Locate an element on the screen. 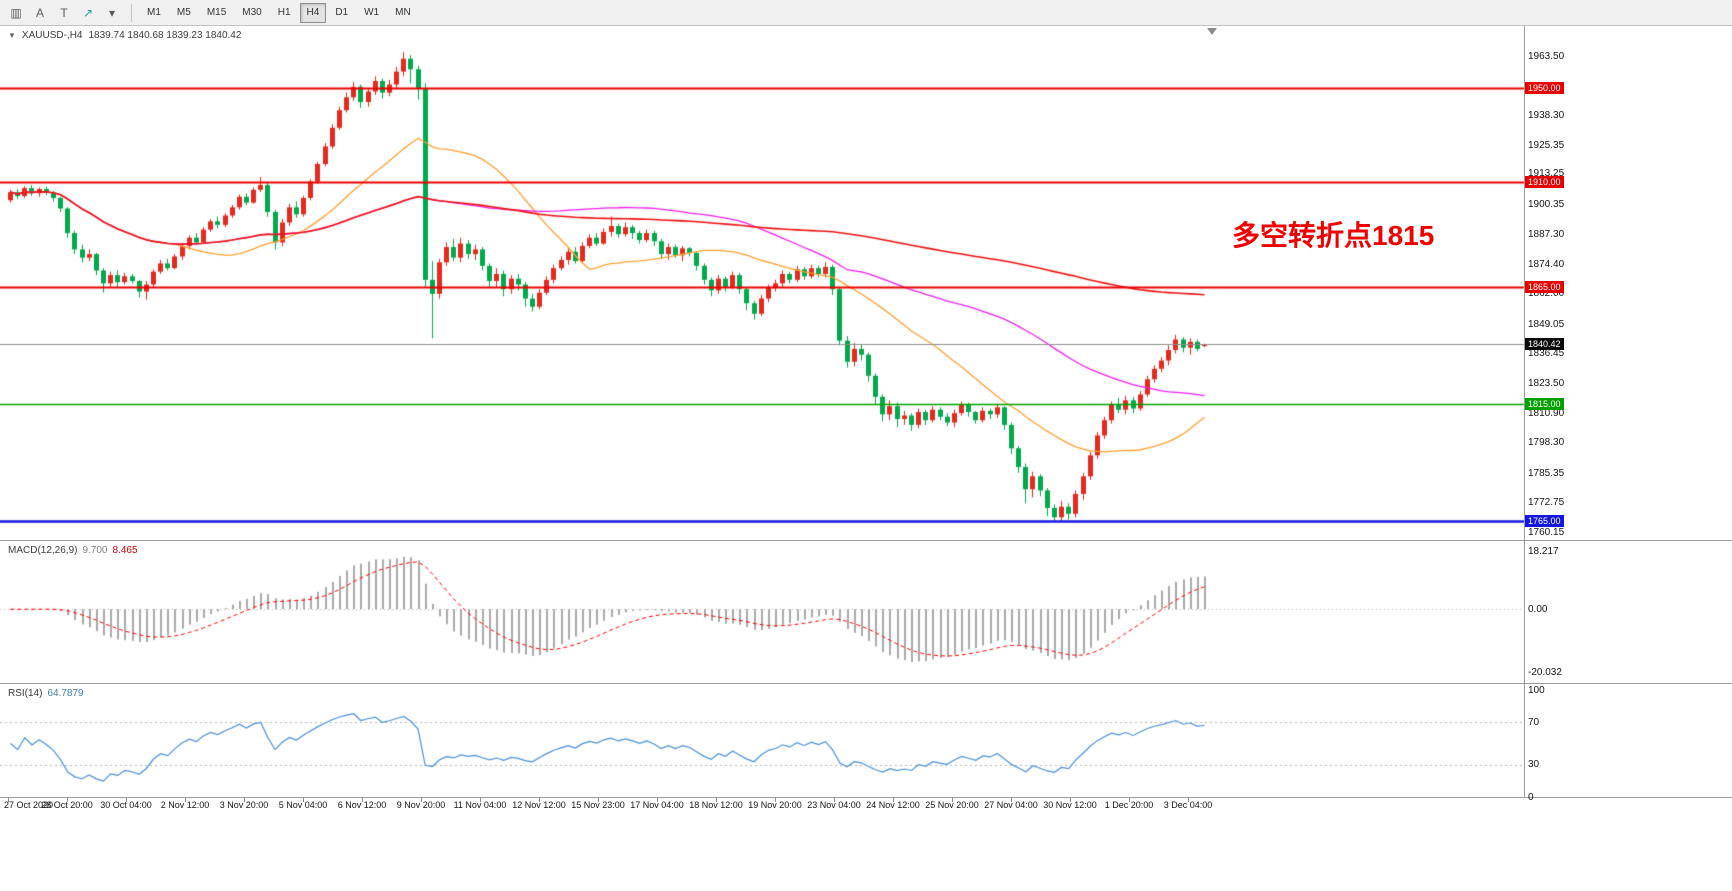  rsi-panel-label: RSI(14) 64.7879 is located at coordinates (46, 693).